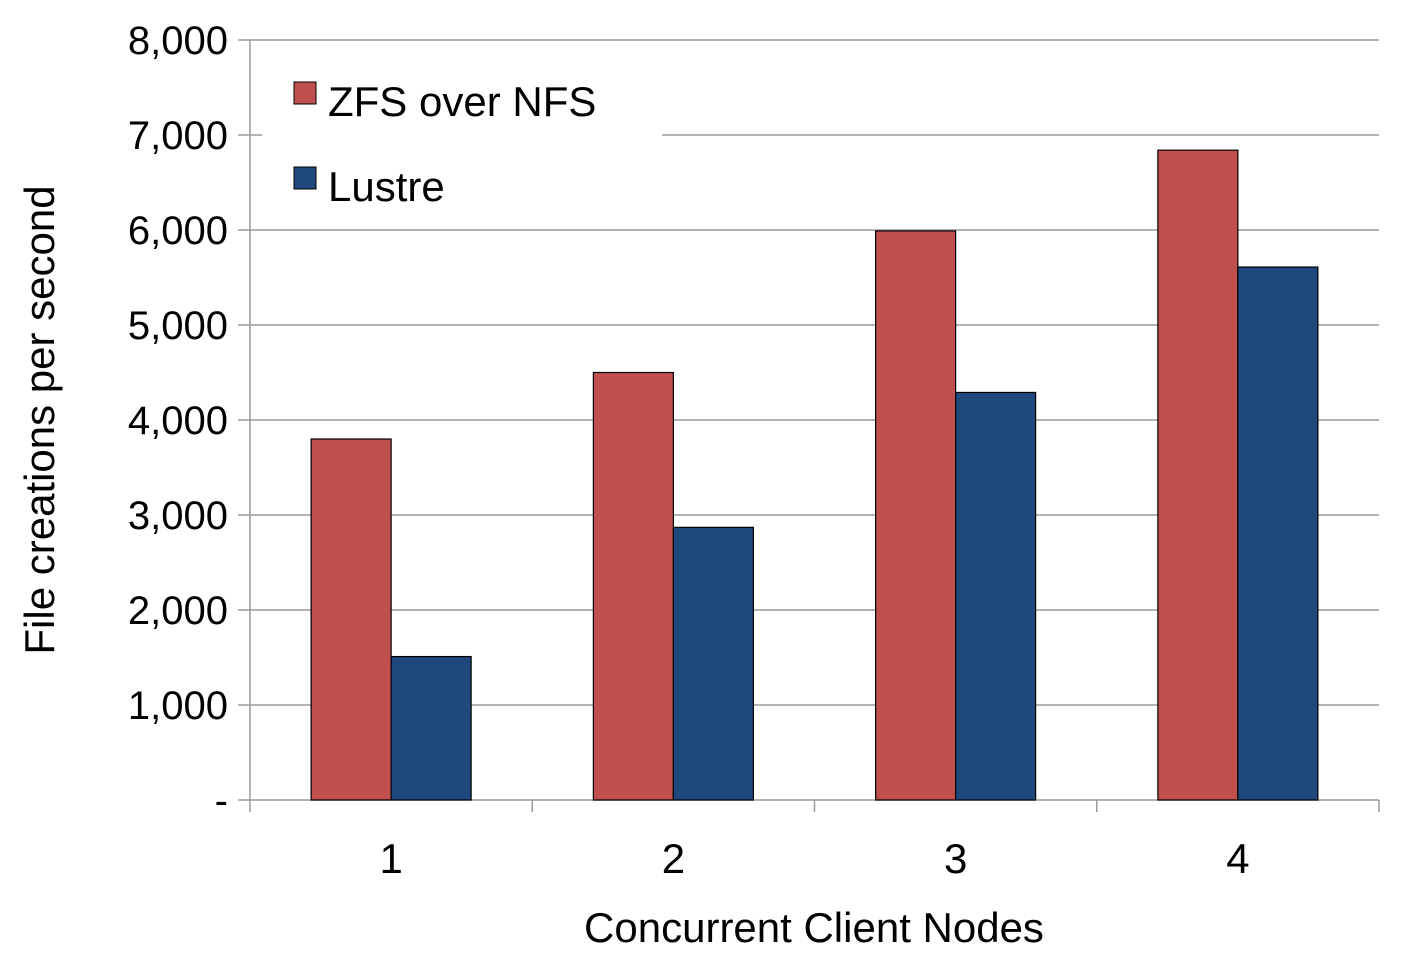 Image resolution: width=1406 pixels, height=962 pixels. Describe the element at coordinates (814, 927) in the screenshot. I see `x-axis-title: Concurrent Client Nodes` at that location.